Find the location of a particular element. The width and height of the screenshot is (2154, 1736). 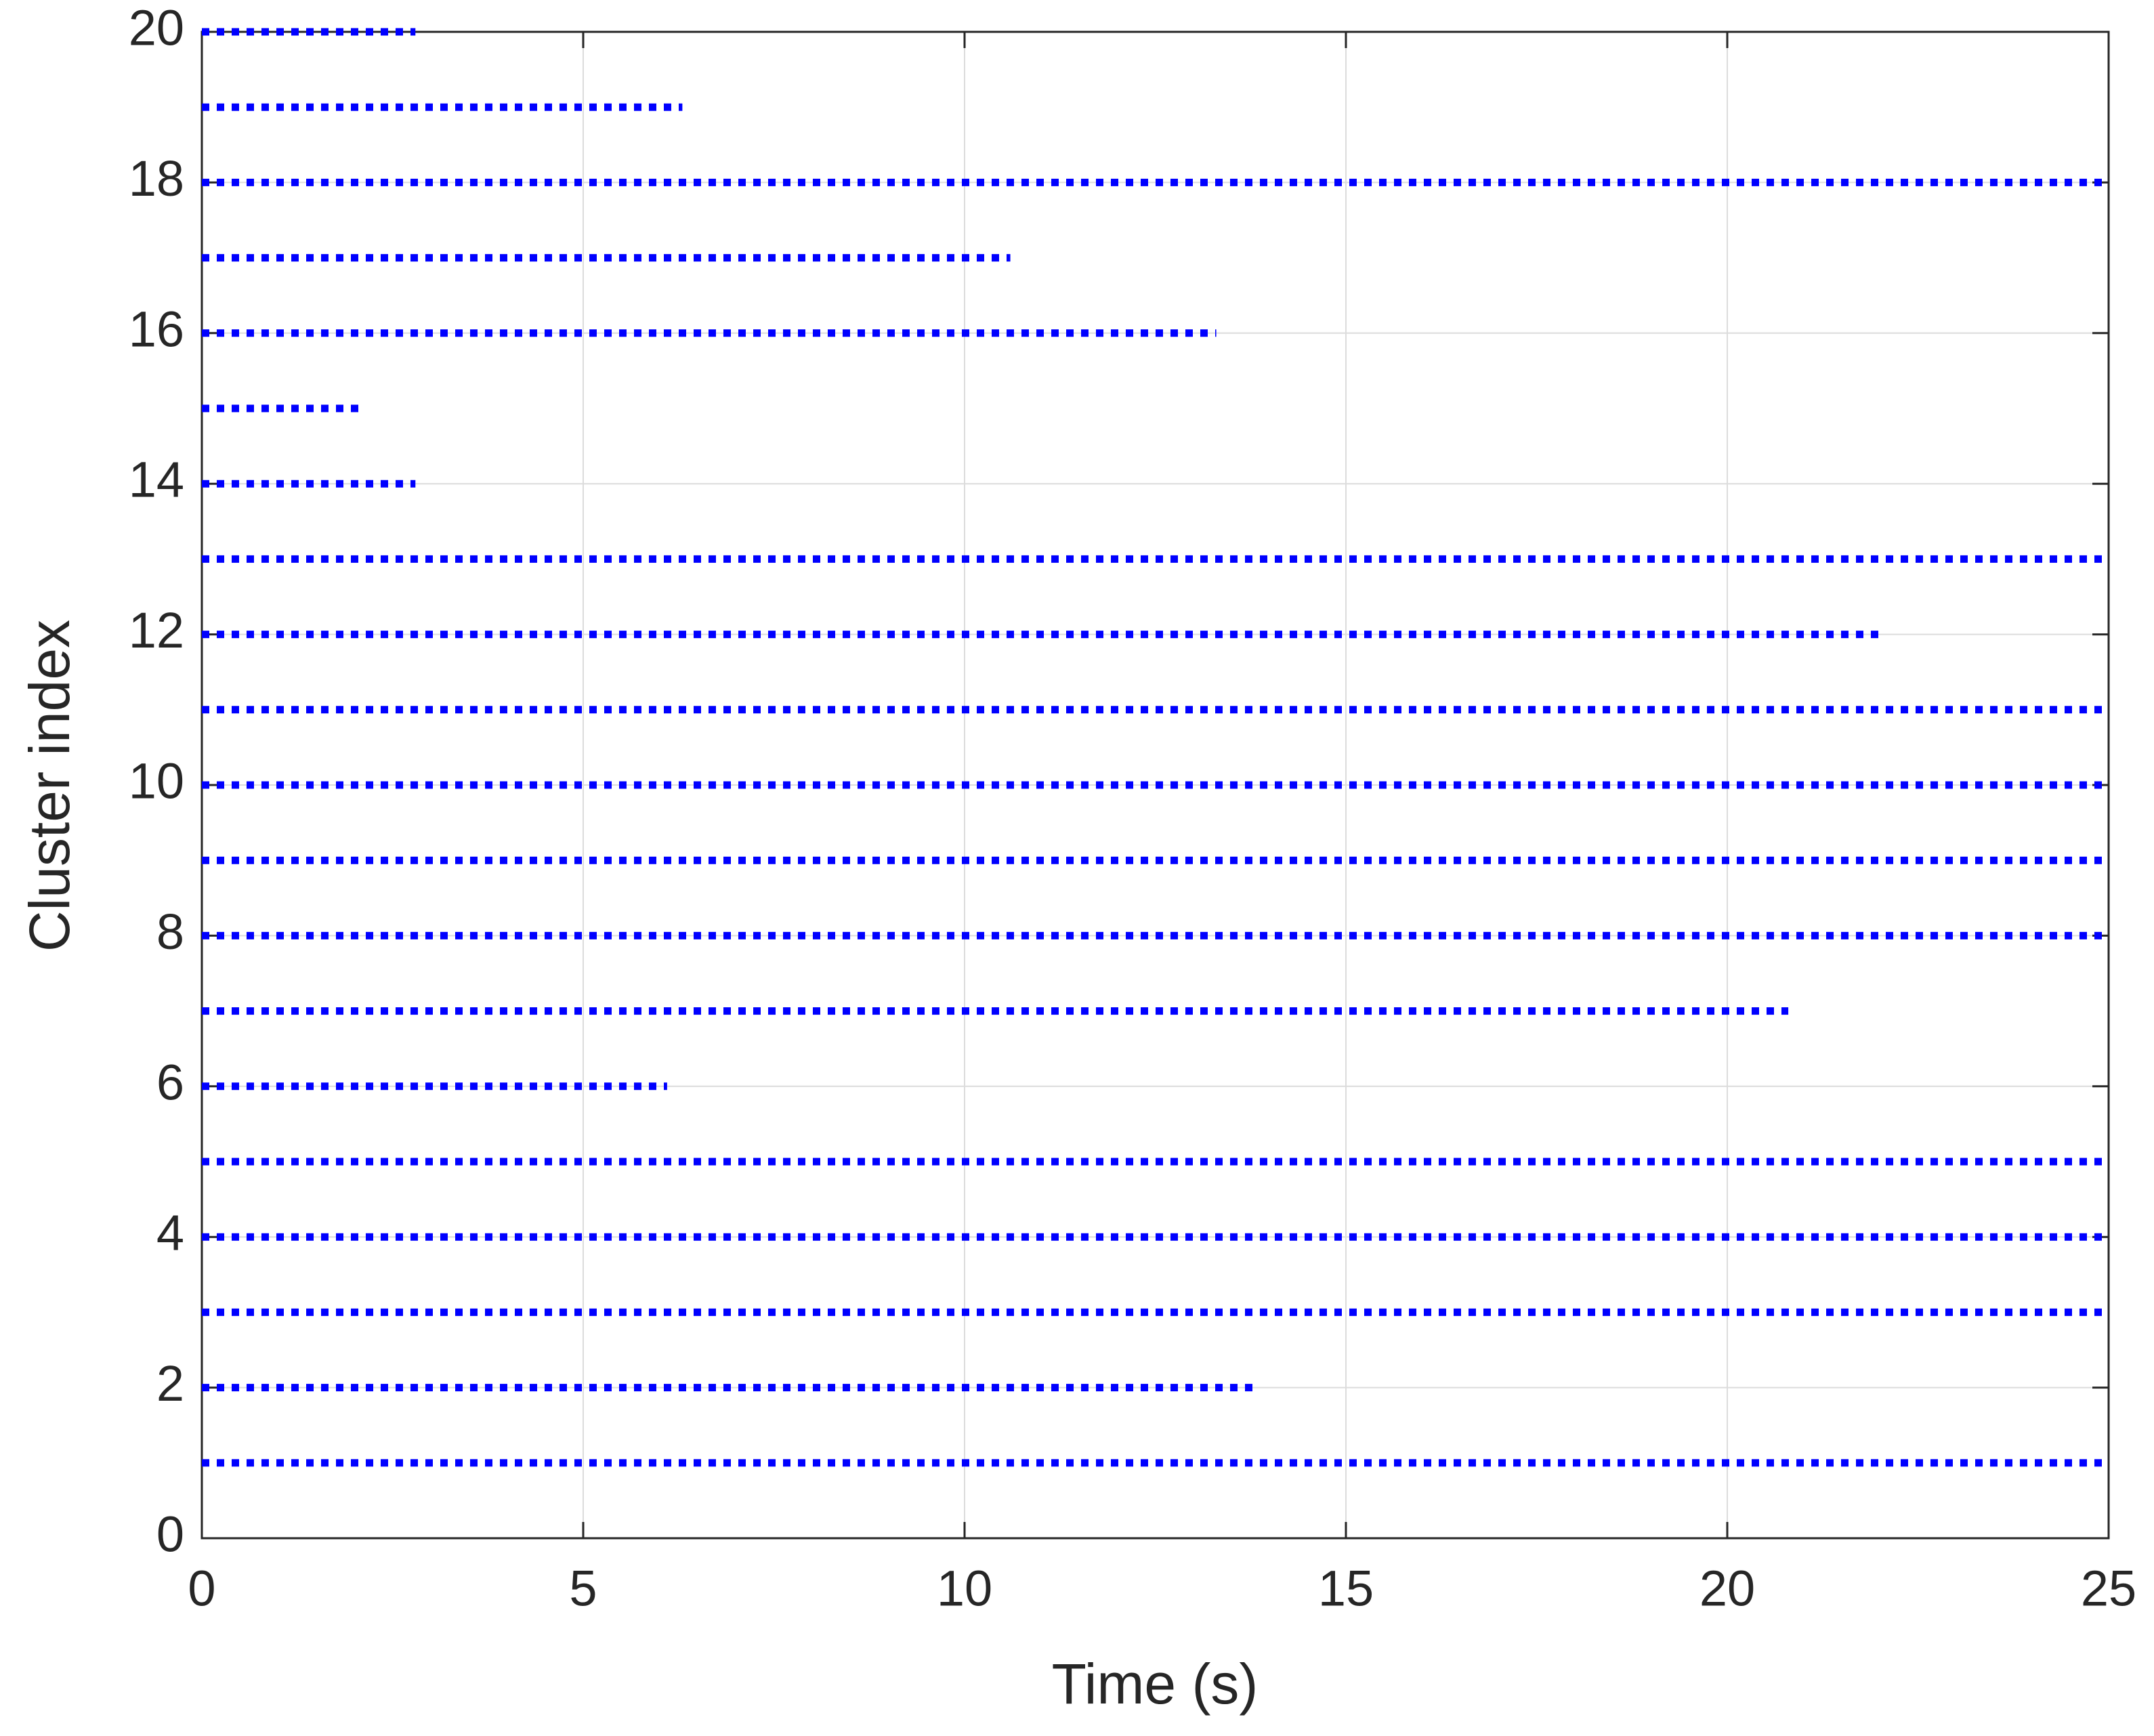

y-tick-label: 0 is located at coordinates (170, 1534).